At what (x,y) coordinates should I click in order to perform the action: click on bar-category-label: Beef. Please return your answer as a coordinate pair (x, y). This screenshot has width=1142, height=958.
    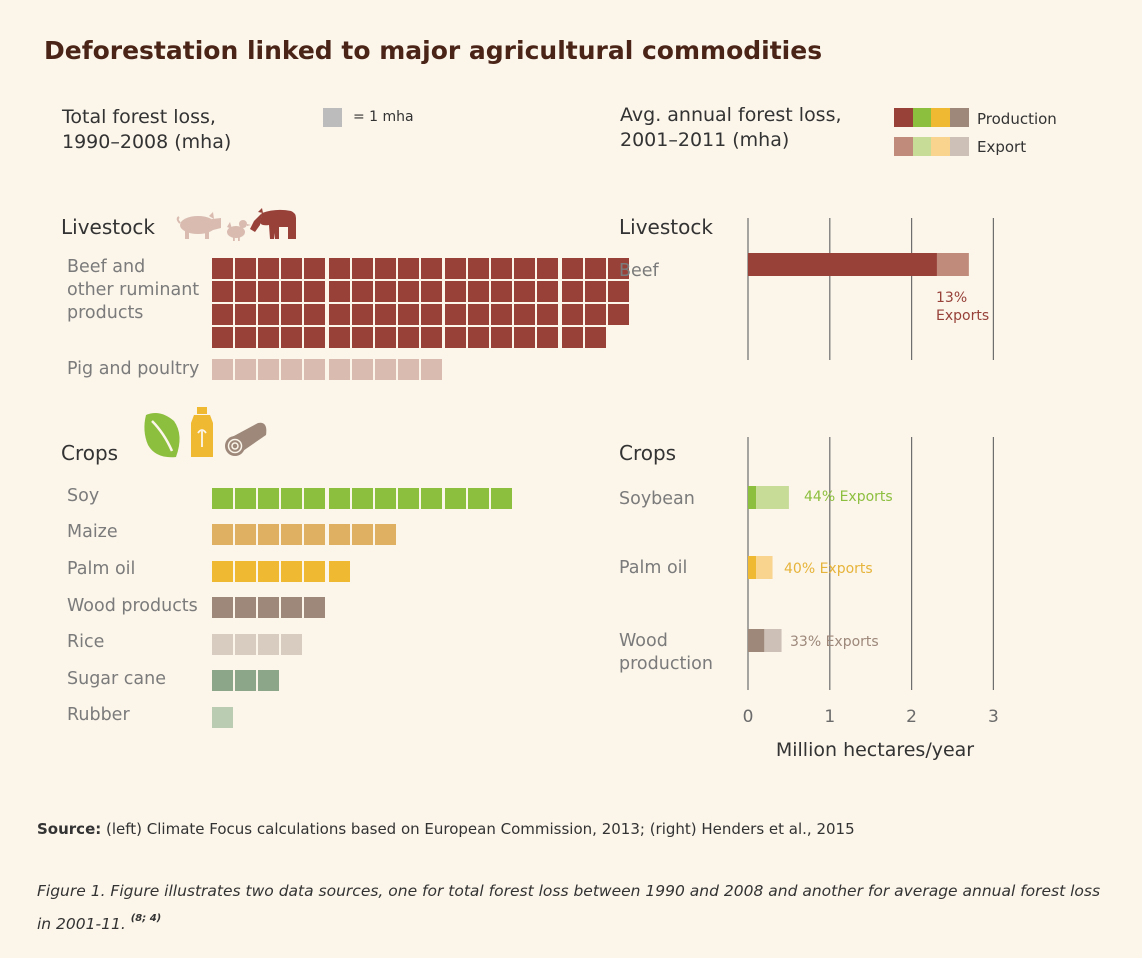
    Looking at the image, I should click on (639, 271).